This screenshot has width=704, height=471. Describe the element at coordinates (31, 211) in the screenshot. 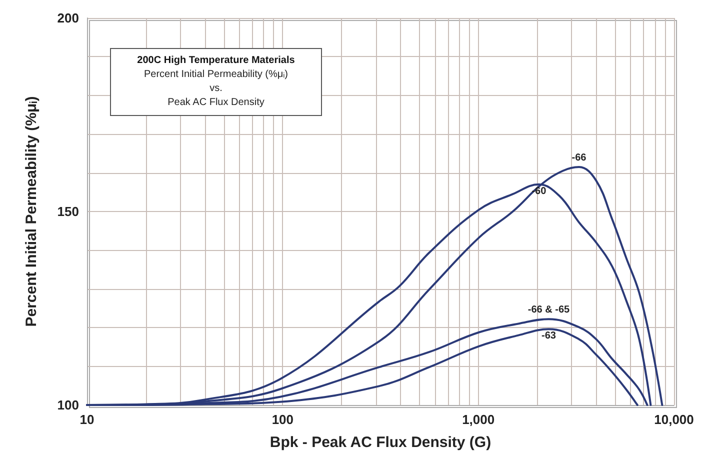

I see `y-axis-title: Percent Initial Permeability (%μᵢ)` at that location.